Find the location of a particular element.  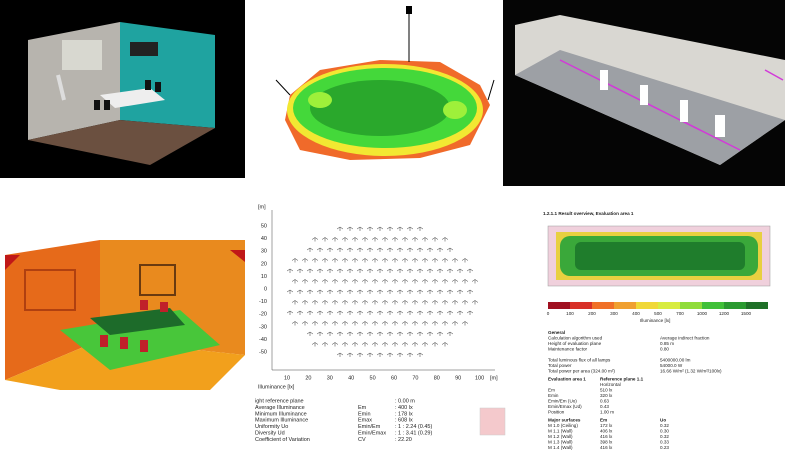

table-cell: Minimum Illuminance is located at coordinates (281, 414).